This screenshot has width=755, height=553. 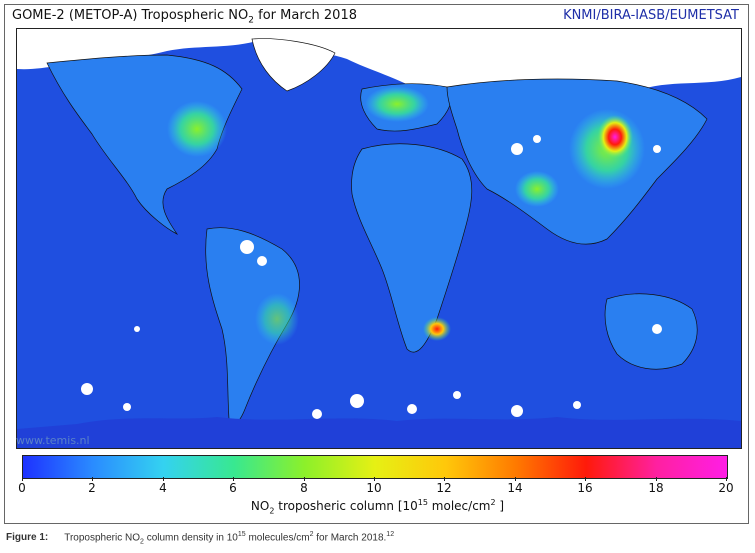 What do you see at coordinates (53, 440) in the screenshot?
I see `watermark-text: www.temis.nl` at bounding box center [53, 440].